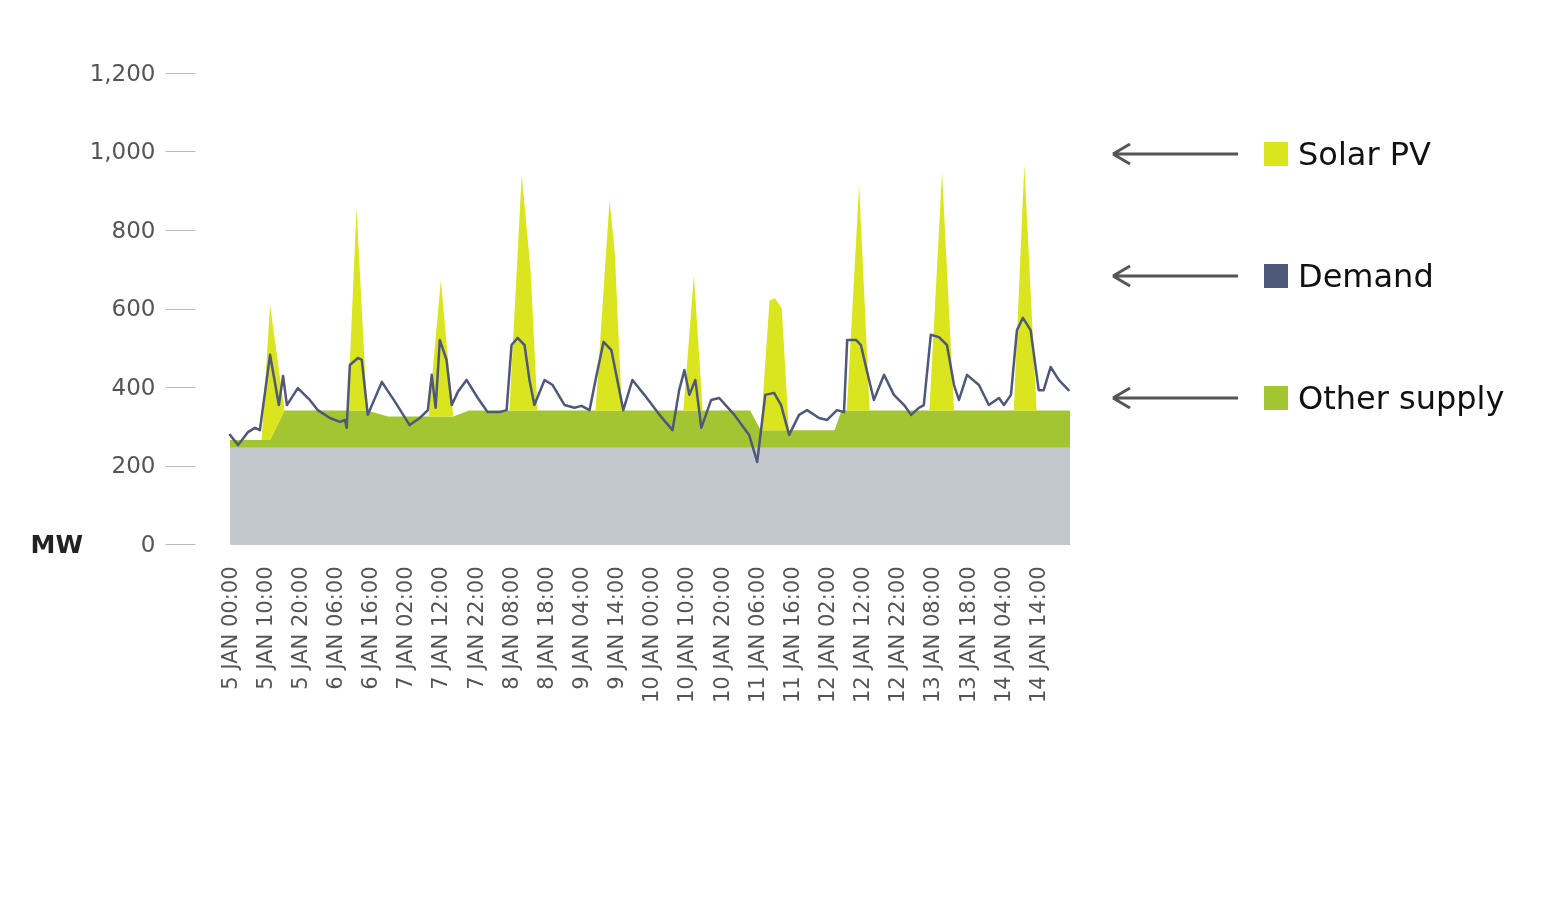  What do you see at coordinates (967, 634) in the screenshot?
I see `x-tick-label: 13 JAN 18:00` at bounding box center [967, 634].